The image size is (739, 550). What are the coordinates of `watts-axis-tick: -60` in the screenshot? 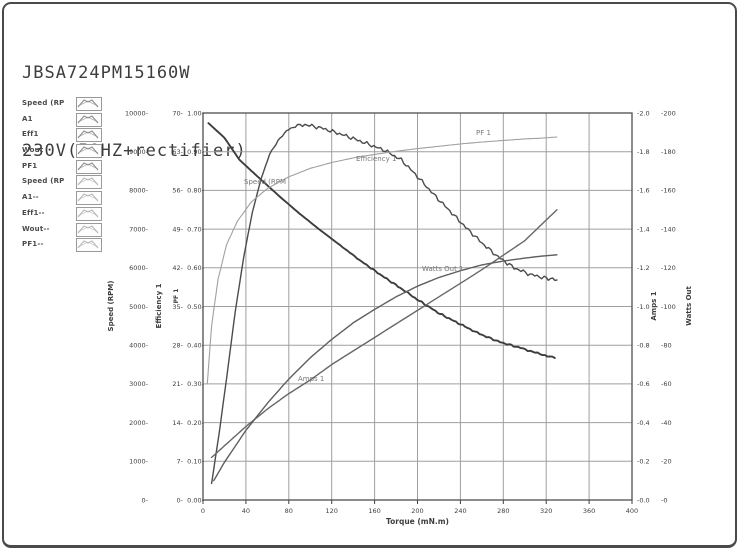 It's located at (666, 384).